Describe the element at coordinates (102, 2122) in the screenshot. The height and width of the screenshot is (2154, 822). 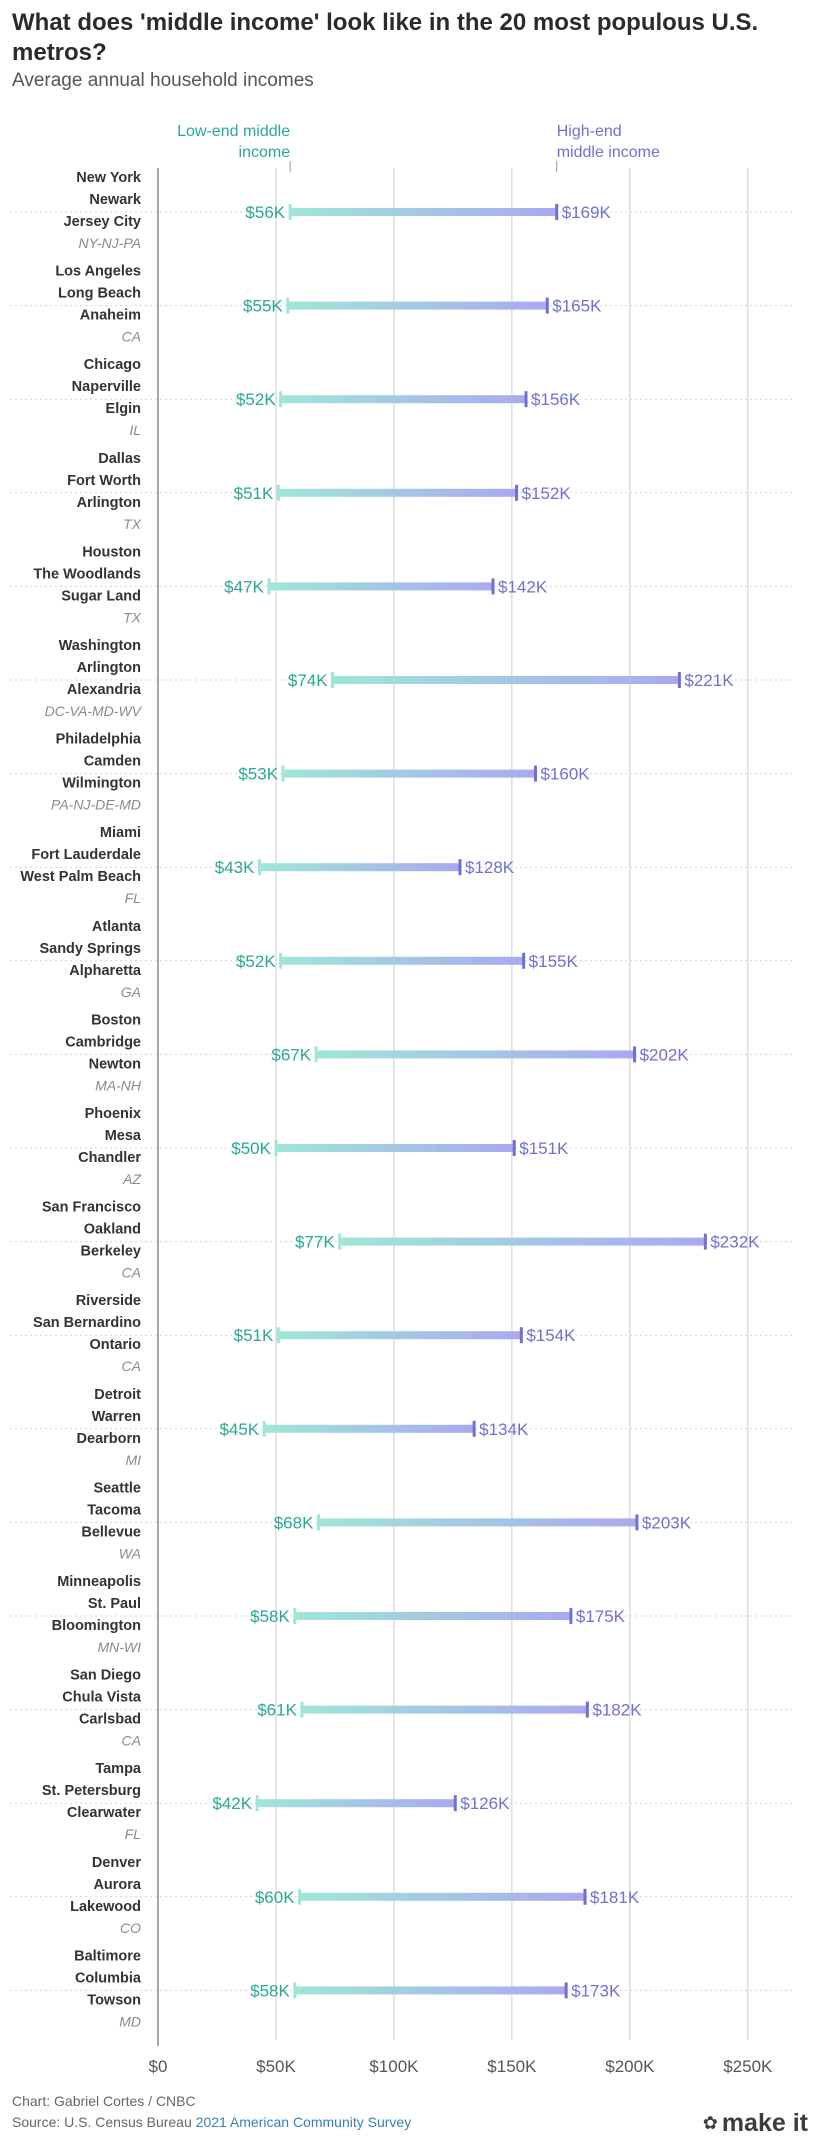
I see `source-prefix: Source: U.S. Census Bureau` at that location.